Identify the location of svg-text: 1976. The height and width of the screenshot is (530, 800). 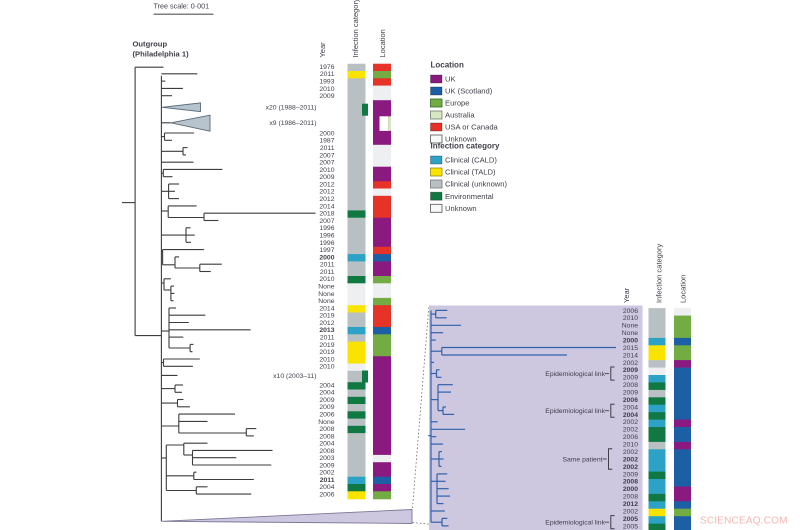
(326, 67).